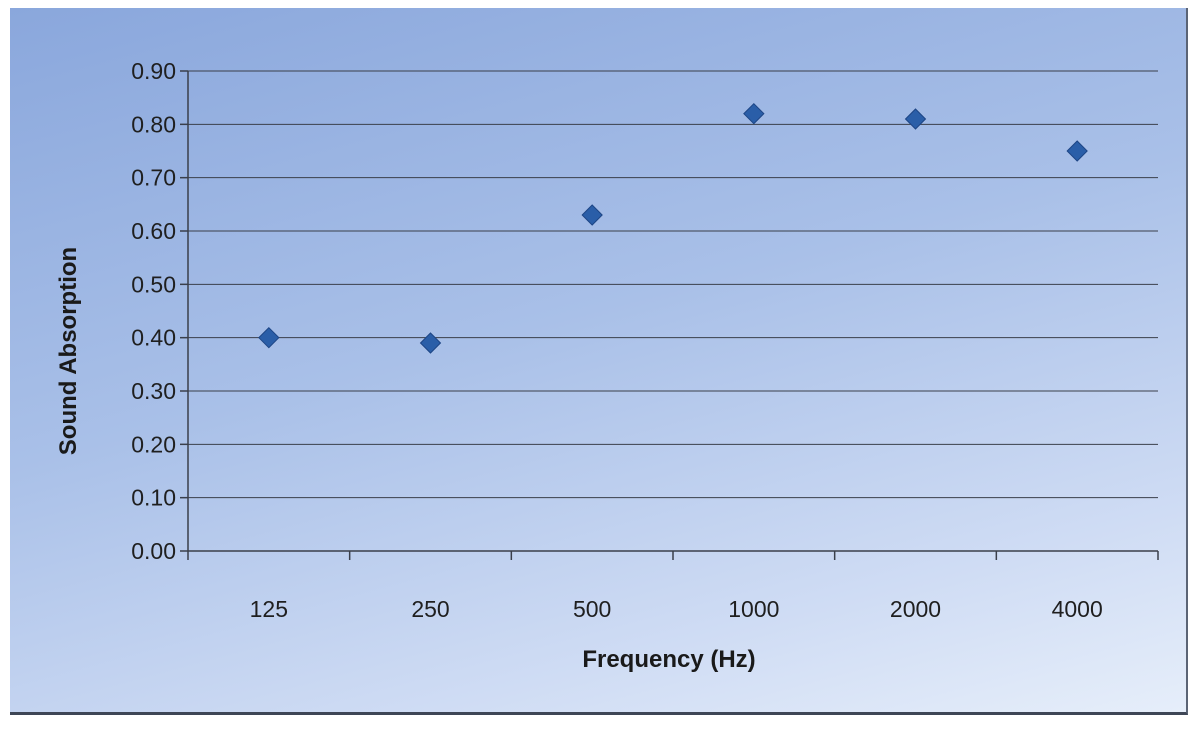 This screenshot has height=730, width=1196. Describe the element at coordinates (1077, 609) in the screenshot. I see `x-tick-label: 4000` at that location.